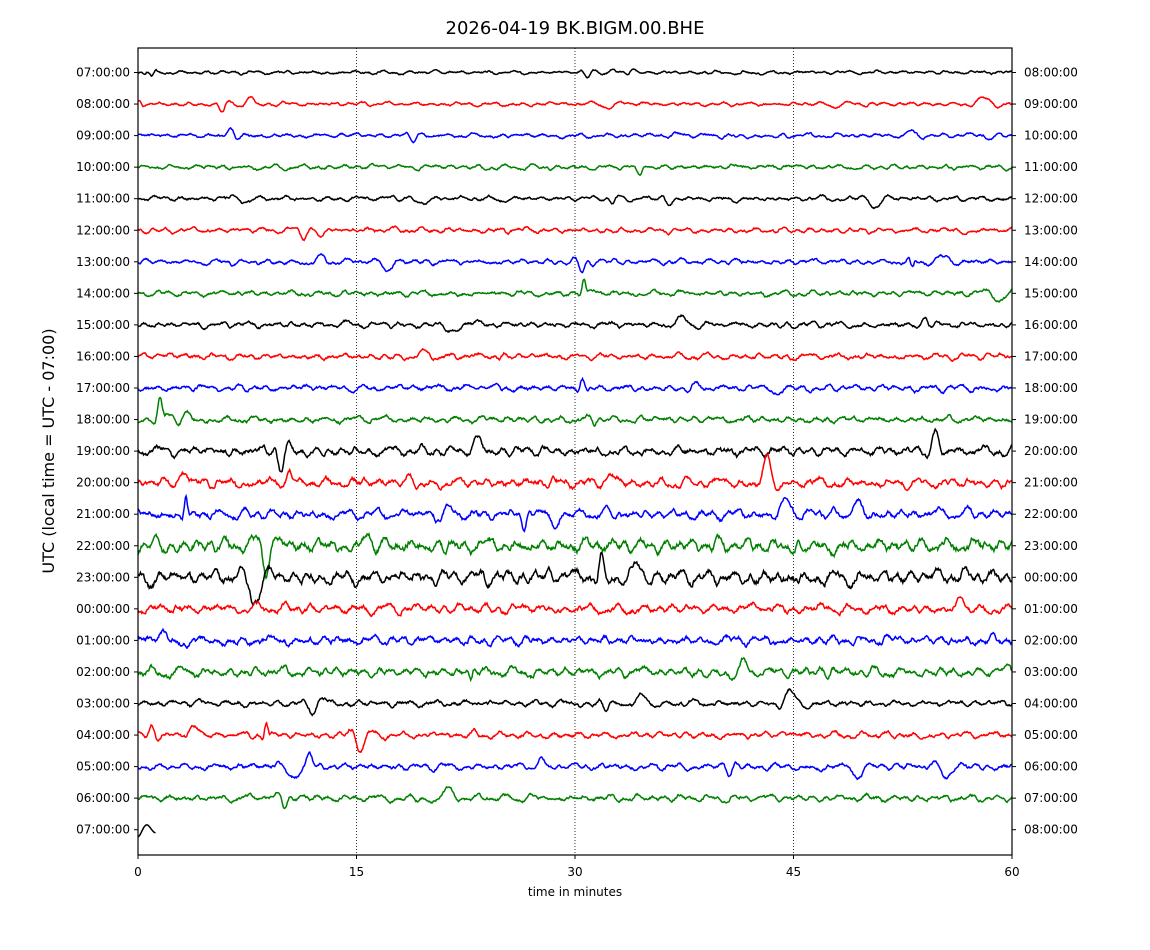 The height and width of the screenshot is (950, 1150). I want to click on right-tick-label: 12:00:00, so click(1051, 199).